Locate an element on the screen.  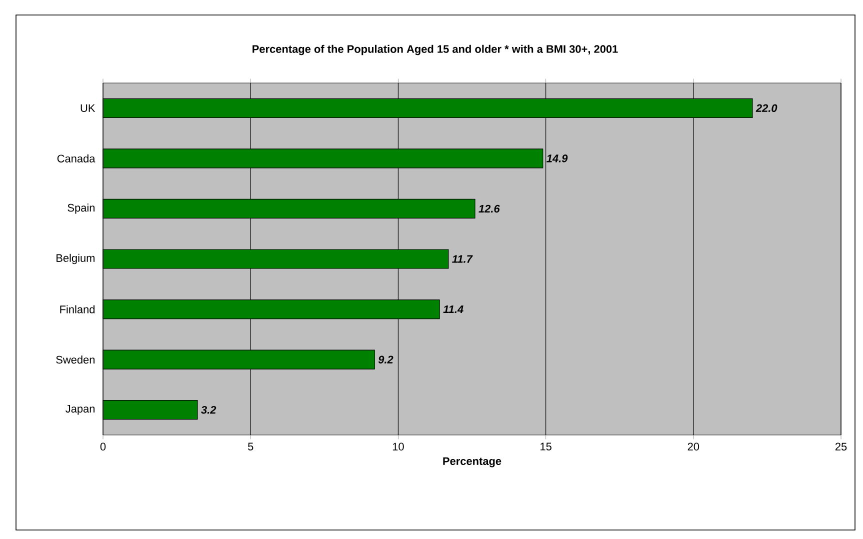
data-label: 3.2 is located at coordinates (208, 410).